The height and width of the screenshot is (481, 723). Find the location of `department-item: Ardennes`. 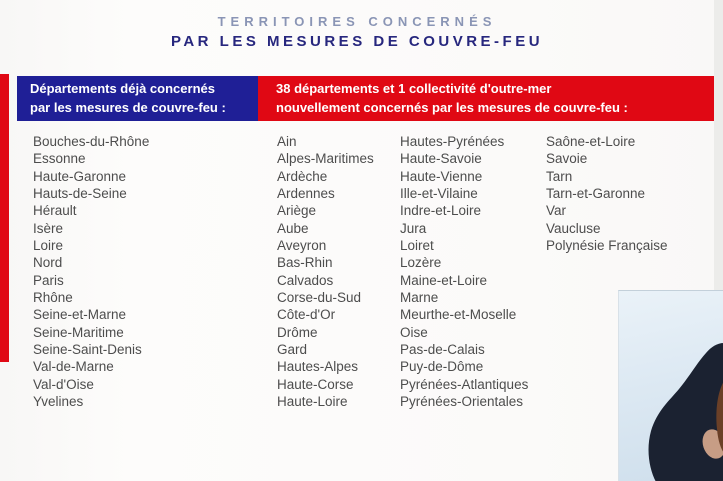

department-item: Ardennes is located at coordinates (306, 194).